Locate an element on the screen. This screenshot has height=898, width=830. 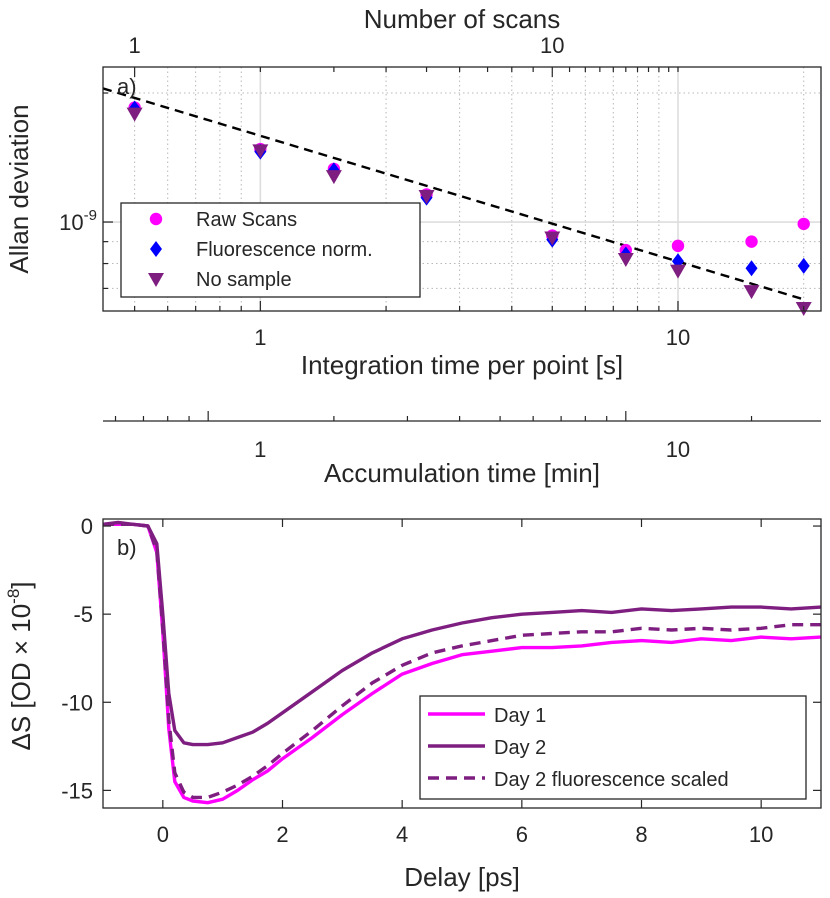
legend-box is located at coordinates (270, 250).